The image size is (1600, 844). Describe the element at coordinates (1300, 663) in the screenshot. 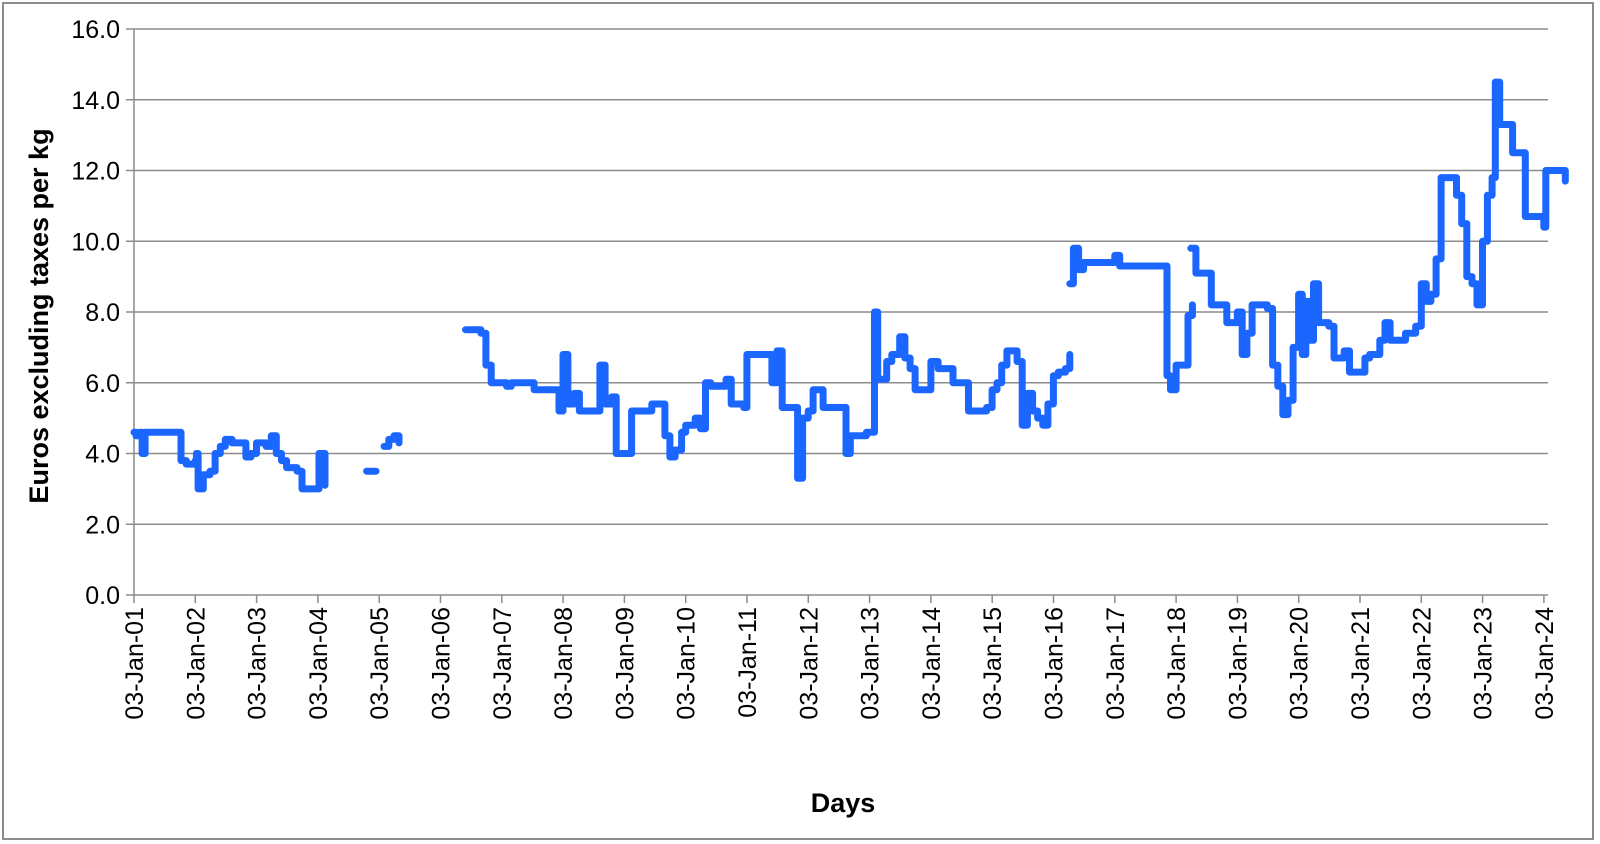

I see `x-tick-label: 03-Jan-20` at that location.